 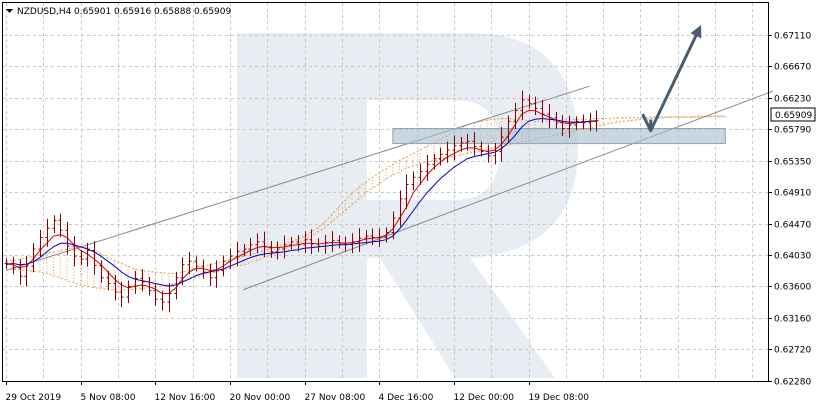 What do you see at coordinates (792, 383) in the screenshot?
I see `y-tick-label: 0.62280` at bounding box center [792, 383].